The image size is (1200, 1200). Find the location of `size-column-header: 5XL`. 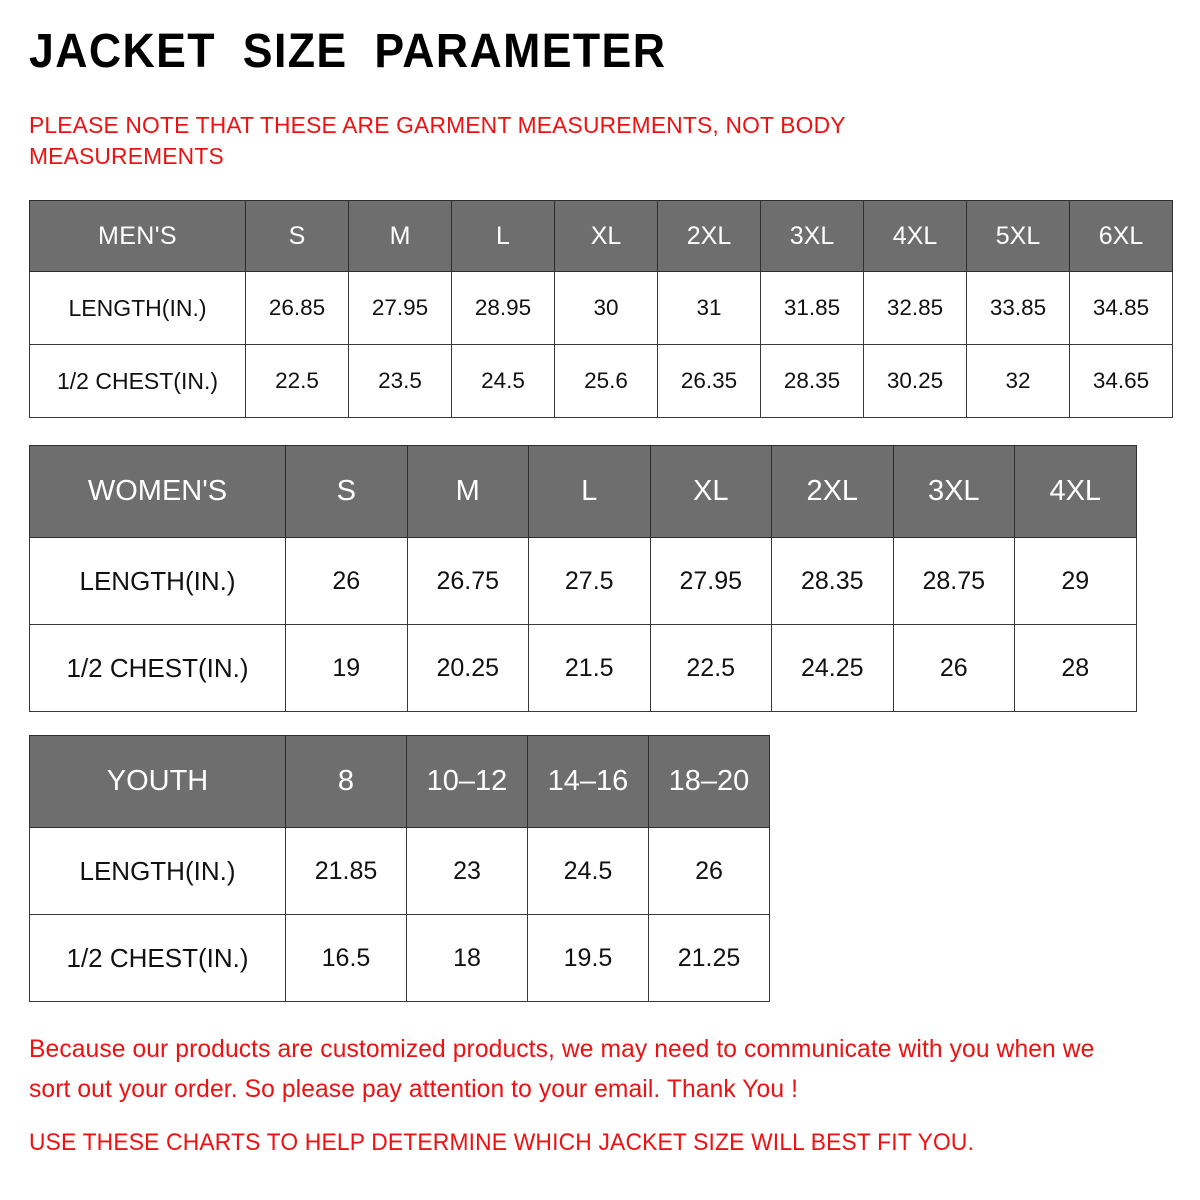

size-column-header: 5XL is located at coordinates (1018, 236).